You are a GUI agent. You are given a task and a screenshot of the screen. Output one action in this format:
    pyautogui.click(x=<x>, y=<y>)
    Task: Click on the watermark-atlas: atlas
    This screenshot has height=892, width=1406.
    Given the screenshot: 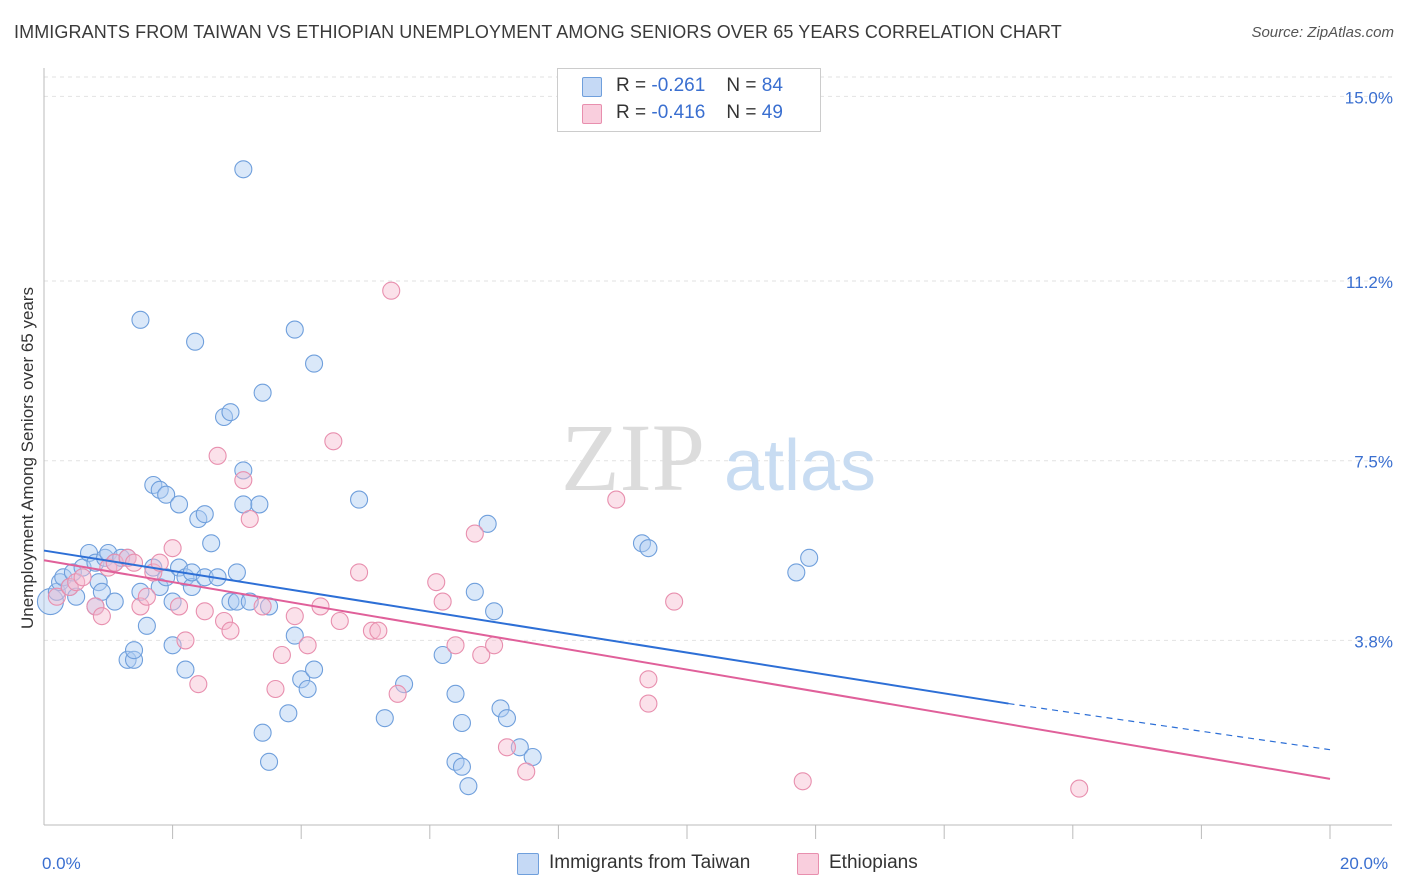 What is the action you would take?
    pyautogui.click(x=800, y=466)
    